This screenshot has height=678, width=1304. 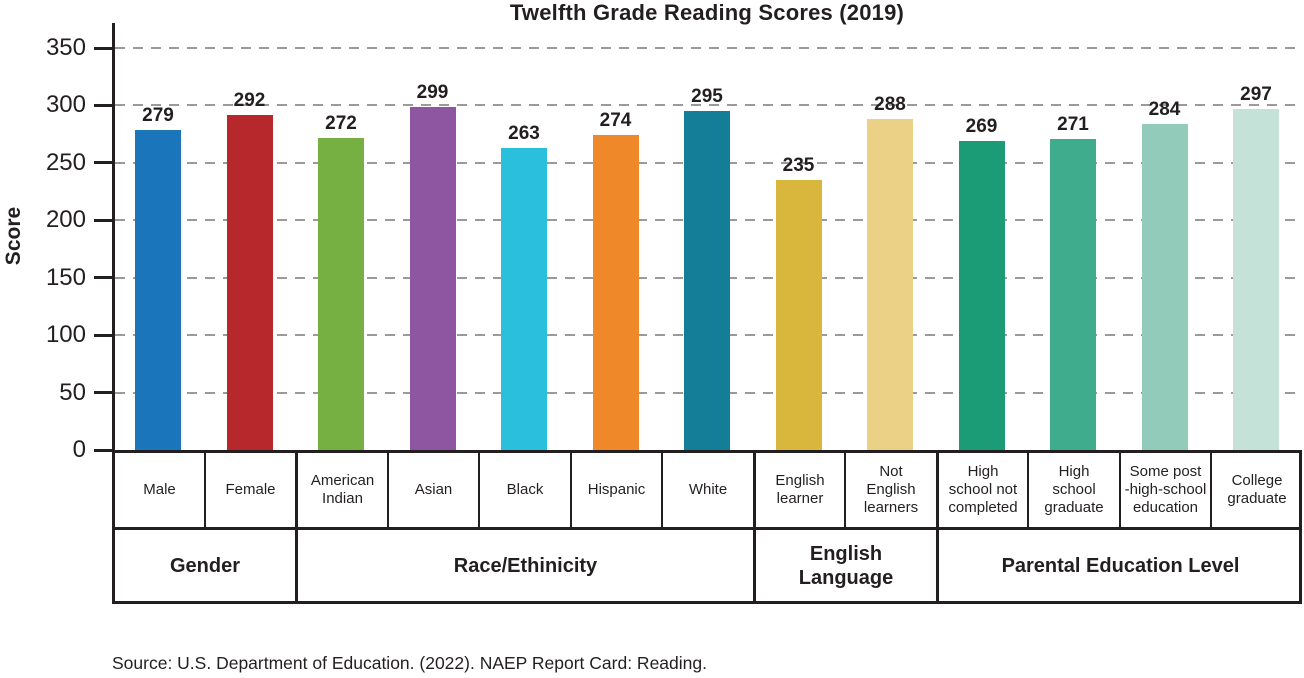 I want to click on bar-value-label: 297, so click(x=1256, y=94).